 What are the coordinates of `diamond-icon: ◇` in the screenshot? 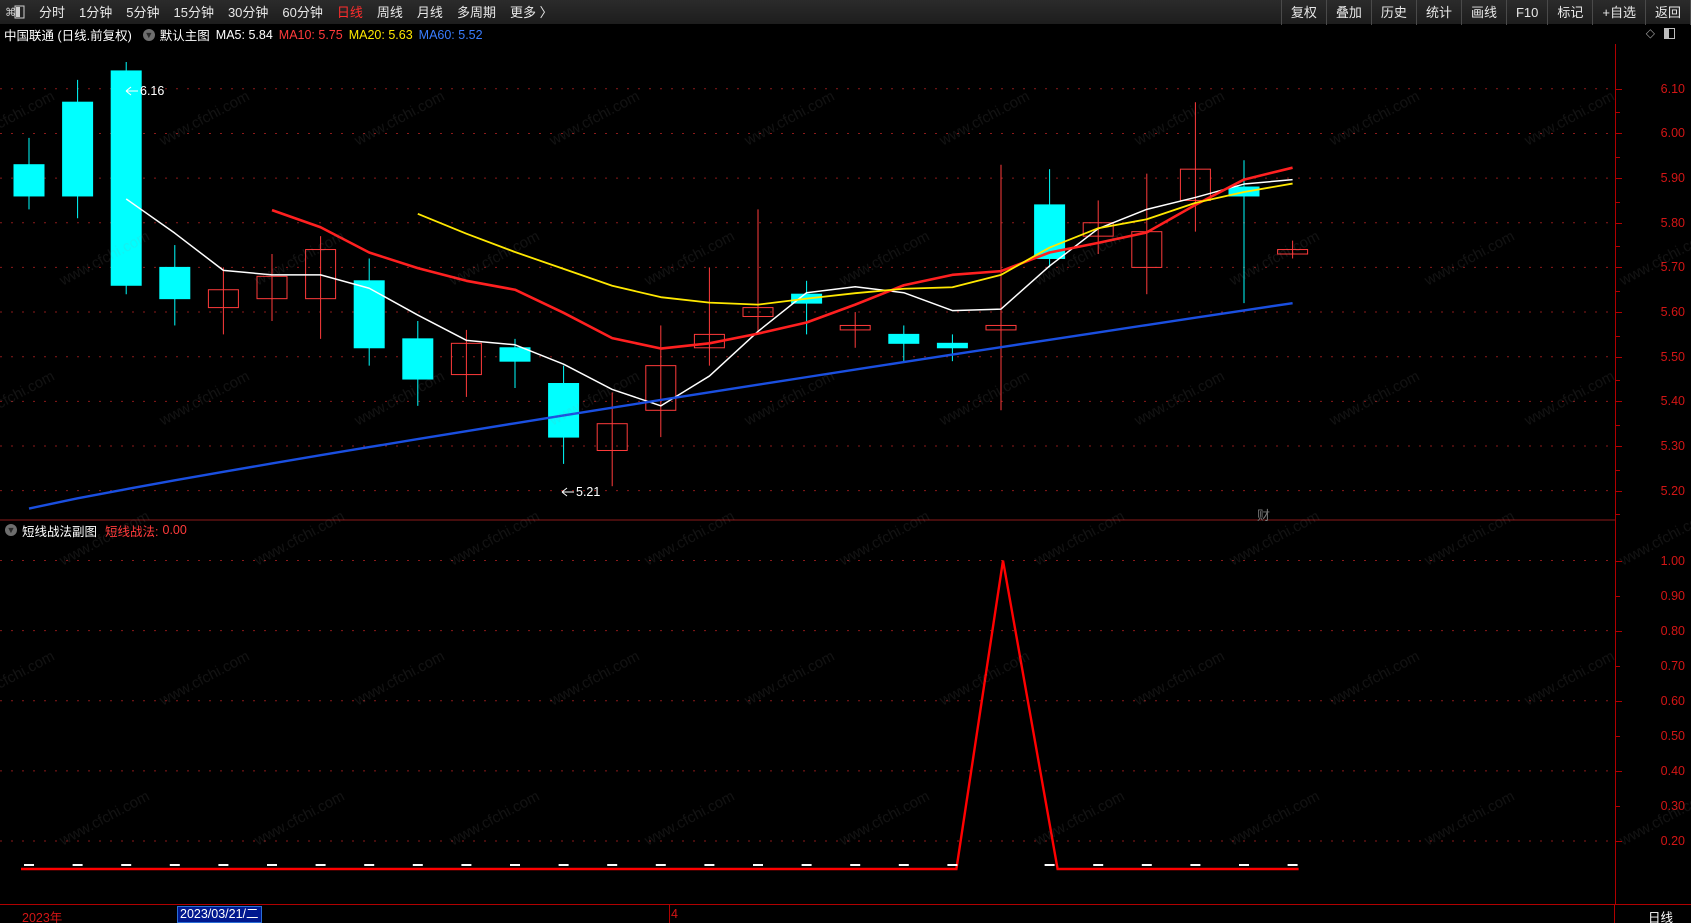 It's located at (1650, 33).